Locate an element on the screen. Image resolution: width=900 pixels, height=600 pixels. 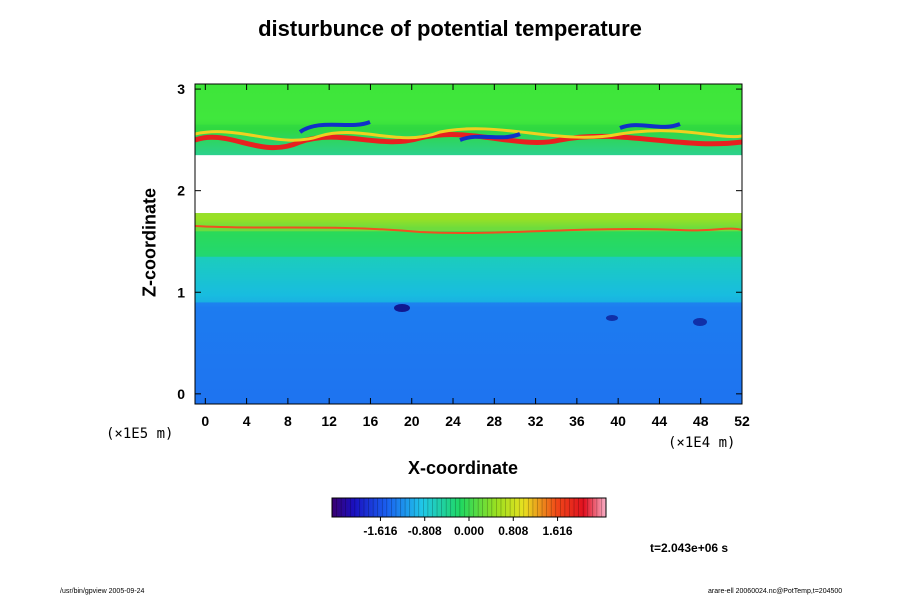
colorbar-tick-label: -0.808 is located at coordinates (425, 531).